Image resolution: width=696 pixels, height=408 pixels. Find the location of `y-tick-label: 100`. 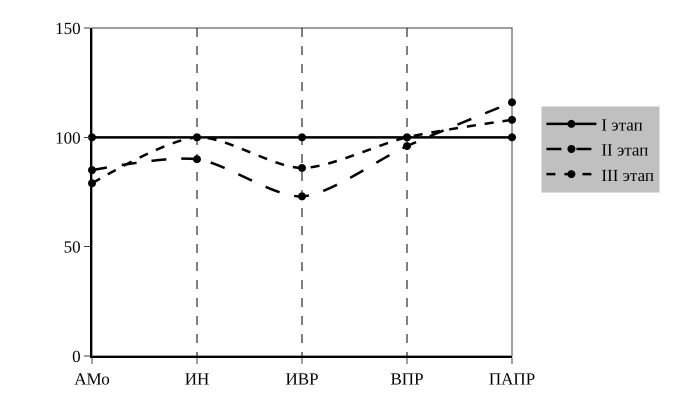

y-tick-label: 100 is located at coordinates (68, 138).